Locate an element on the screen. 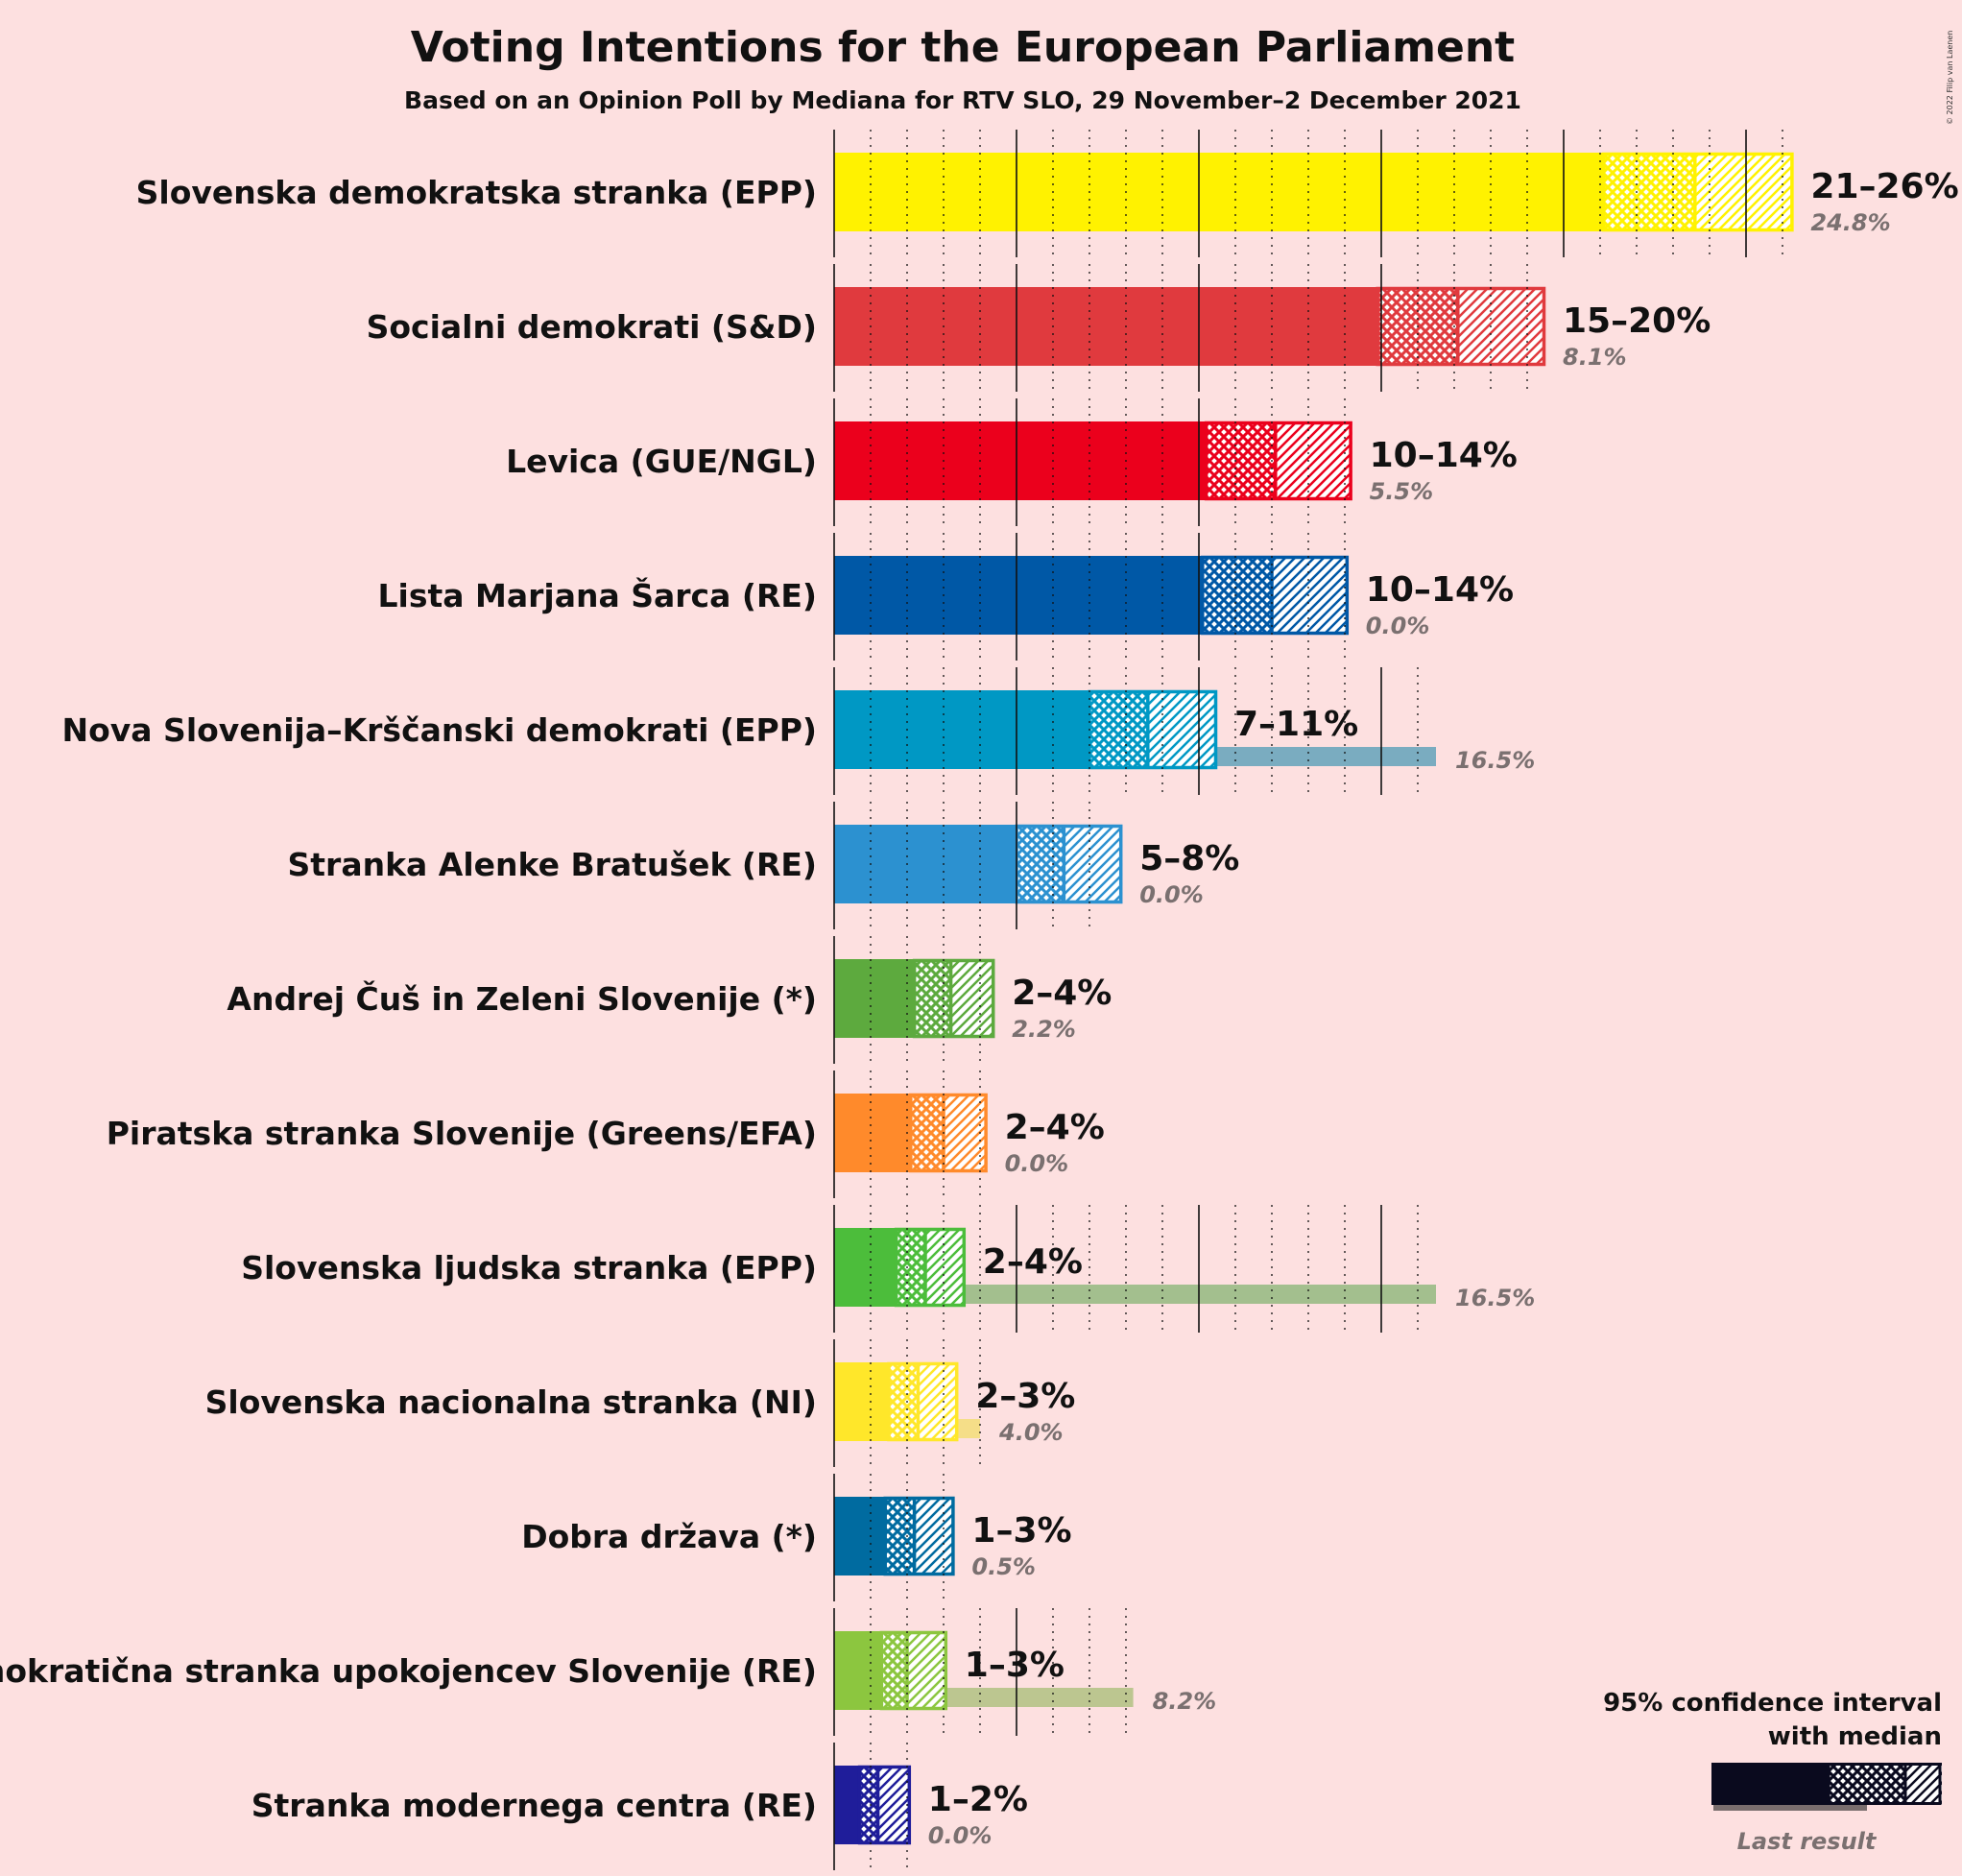 The width and height of the screenshot is (1962, 1876). legend-cross is located at coordinates (1867, 1784).